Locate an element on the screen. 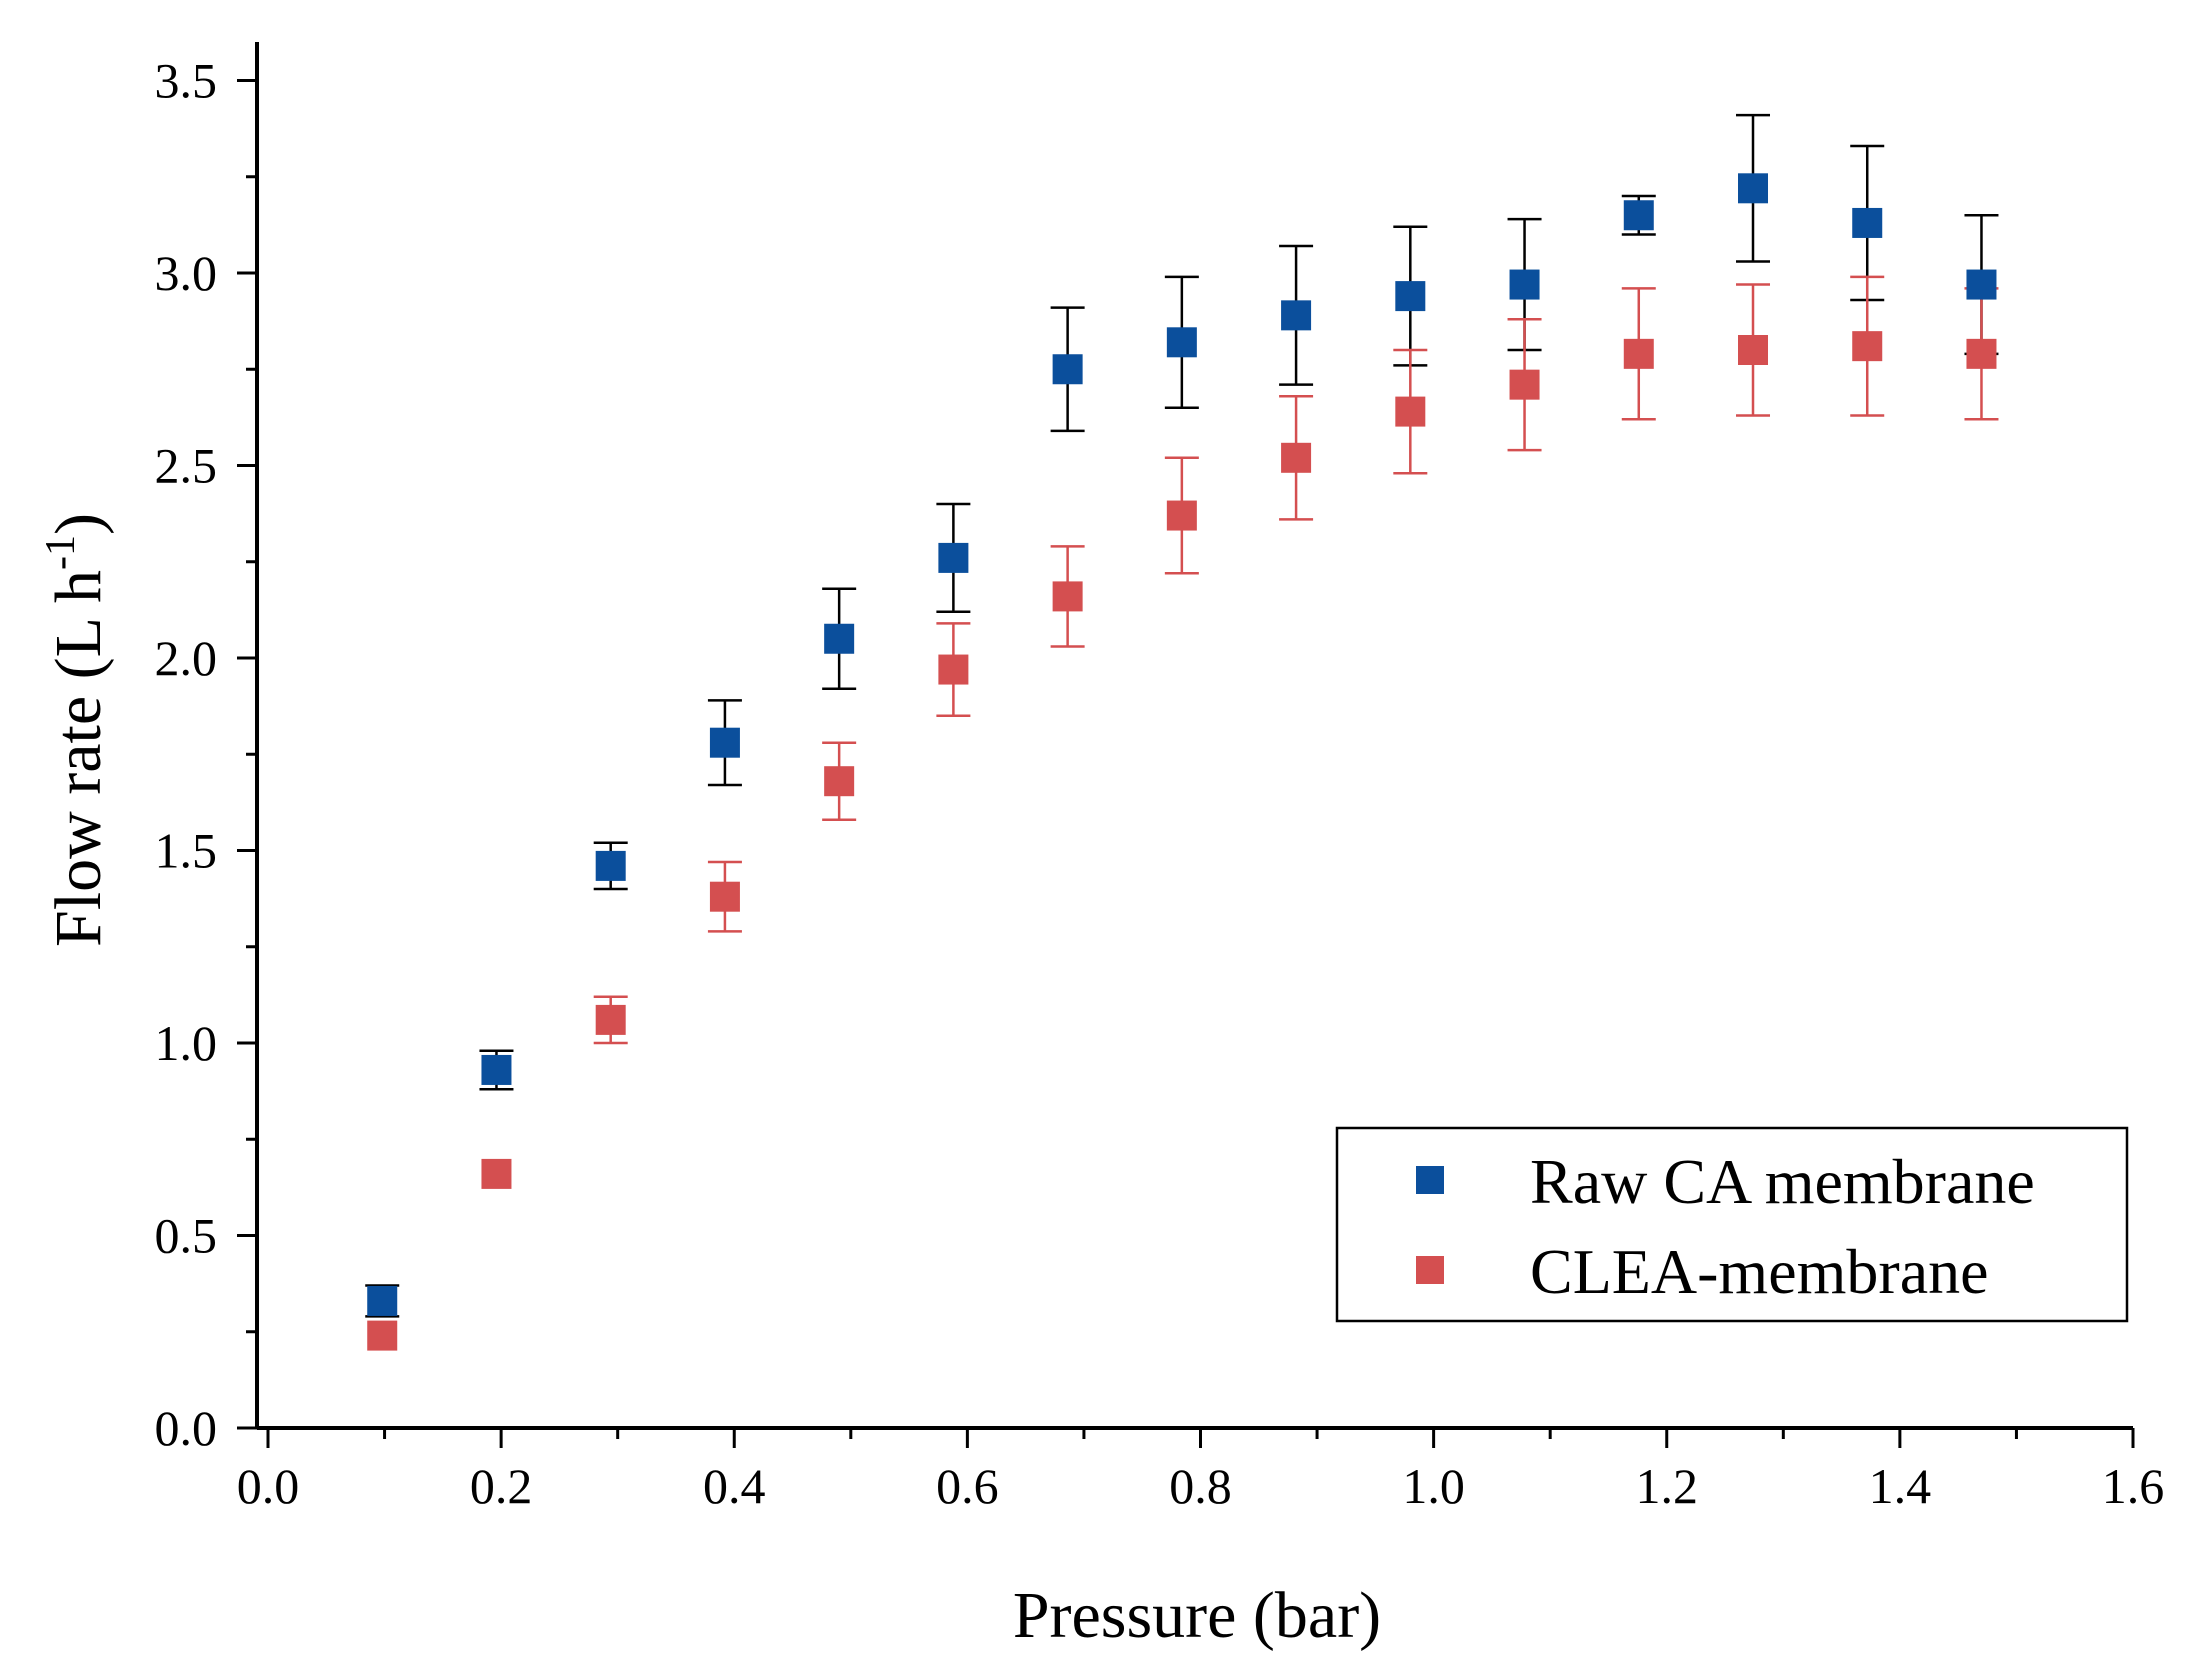 The height and width of the screenshot is (1667, 2204). legend-box is located at coordinates (1732, 1224).